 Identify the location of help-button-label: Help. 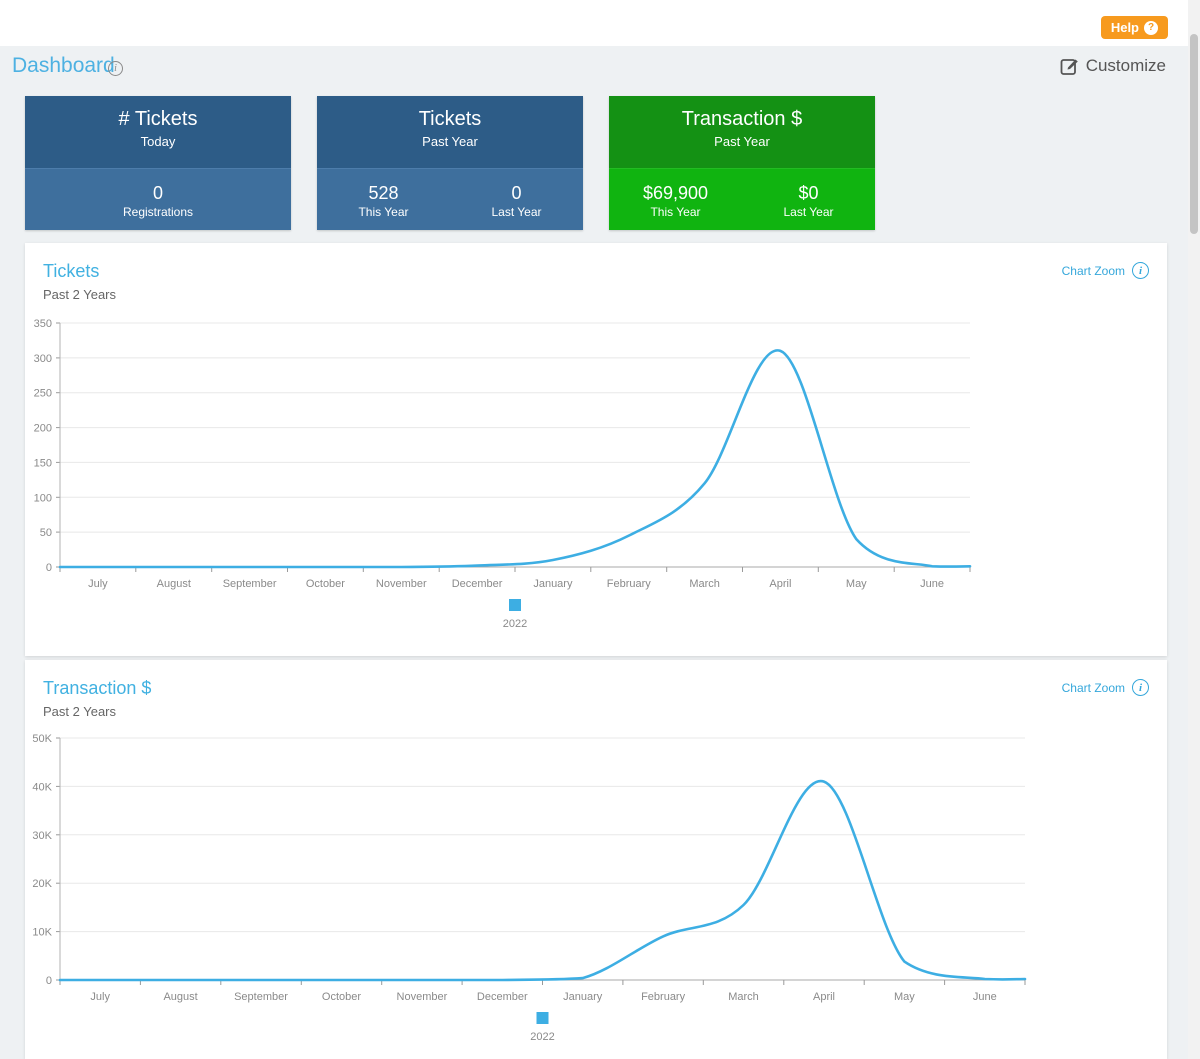
(1124, 27).